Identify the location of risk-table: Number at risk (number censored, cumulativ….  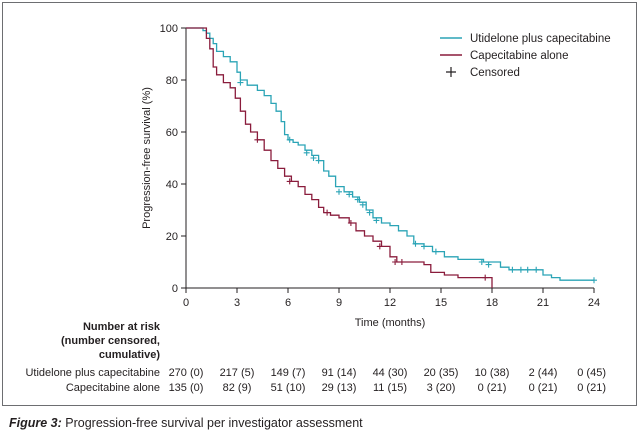
(315, 357).